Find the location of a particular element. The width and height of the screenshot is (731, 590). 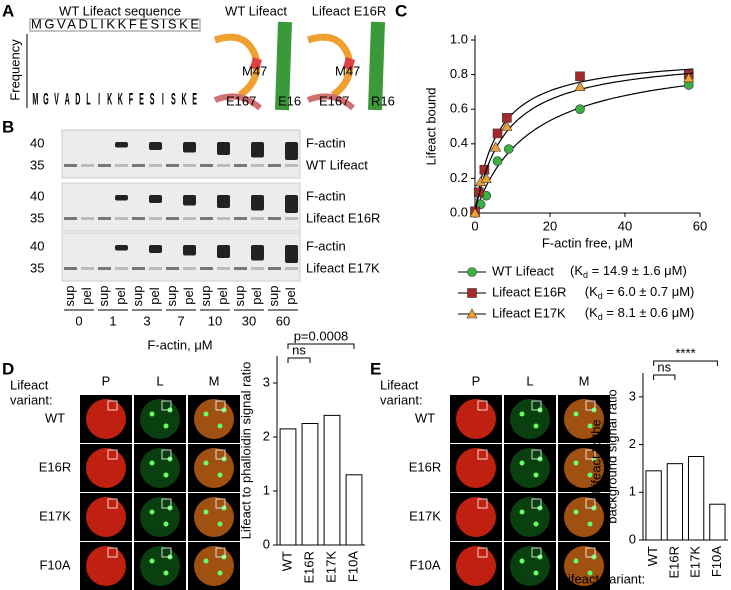

band-label: WT Lifeact is located at coordinates (337, 164).